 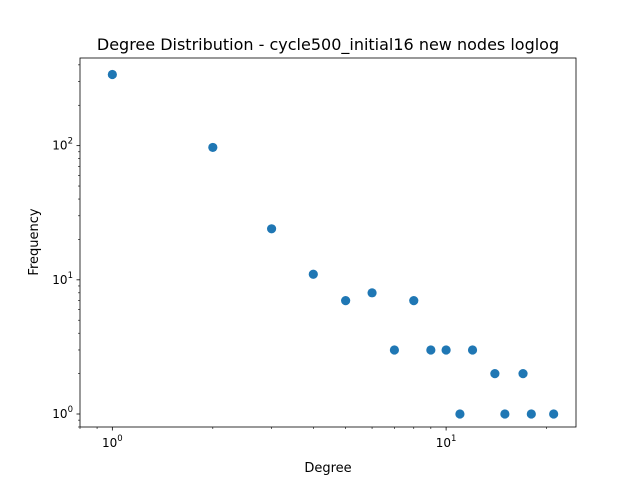 I want to click on x-axis-label: Degree, so click(x=327, y=468).